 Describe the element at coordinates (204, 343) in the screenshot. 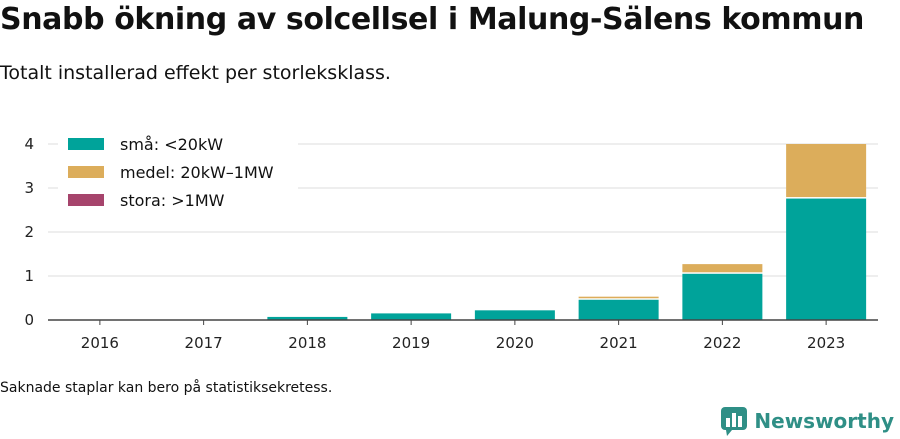

I see `x-tick-label: 2017` at that location.